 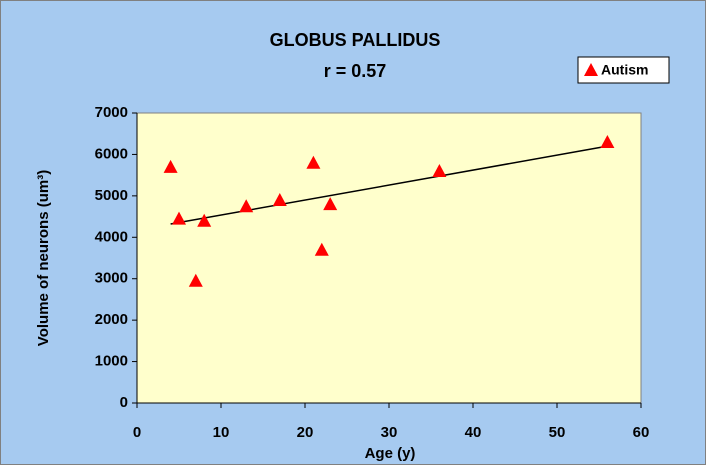 What do you see at coordinates (221, 432) in the screenshot?
I see `x-tick-label: 10` at bounding box center [221, 432].